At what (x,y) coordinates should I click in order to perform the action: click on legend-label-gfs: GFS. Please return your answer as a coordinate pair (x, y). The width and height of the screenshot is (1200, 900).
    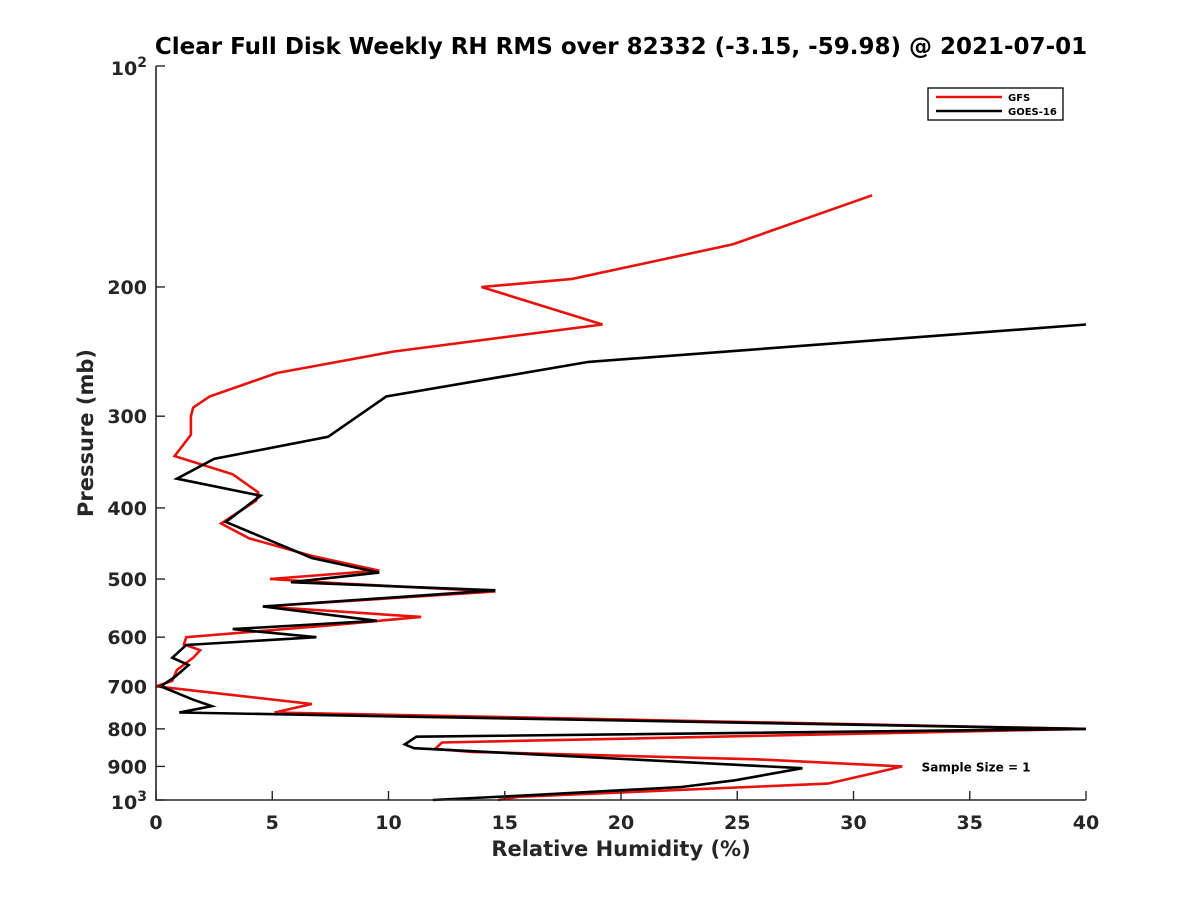
    Looking at the image, I should click on (1019, 98).